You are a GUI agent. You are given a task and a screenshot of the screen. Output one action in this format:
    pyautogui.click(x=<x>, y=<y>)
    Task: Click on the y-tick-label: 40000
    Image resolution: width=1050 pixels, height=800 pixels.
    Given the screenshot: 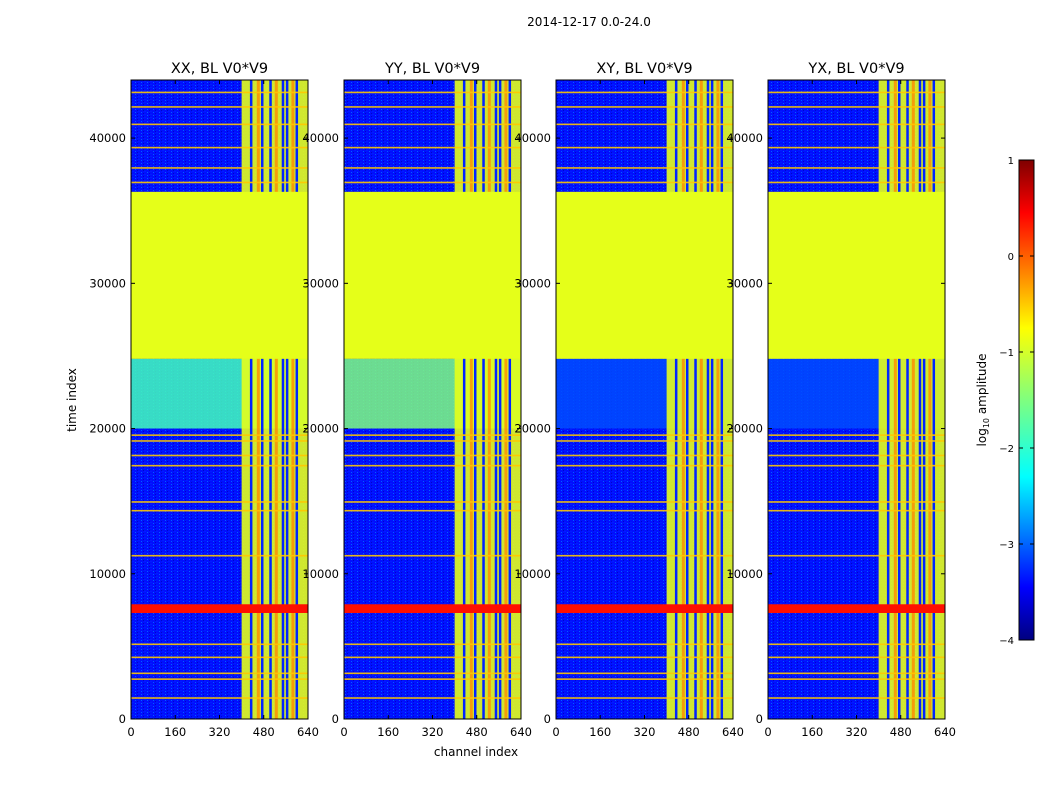 What is the action you would take?
    pyautogui.click(x=107, y=138)
    